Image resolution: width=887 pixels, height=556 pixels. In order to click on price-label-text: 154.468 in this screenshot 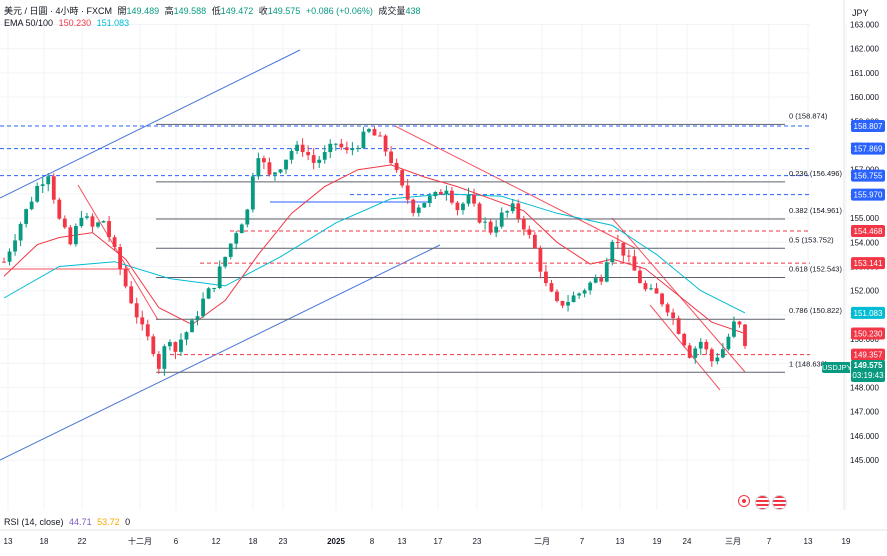, I will do `click(868, 231)`.